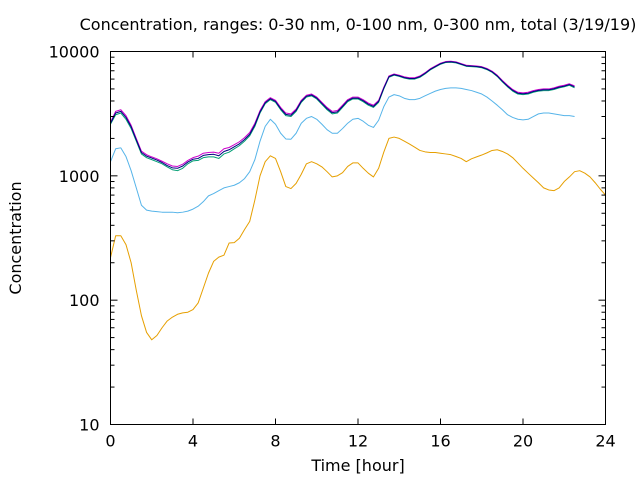 The height and width of the screenshot is (480, 640). What do you see at coordinates (74, 52) in the screenshot?
I see `y-tick-label: 10000` at bounding box center [74, 52].